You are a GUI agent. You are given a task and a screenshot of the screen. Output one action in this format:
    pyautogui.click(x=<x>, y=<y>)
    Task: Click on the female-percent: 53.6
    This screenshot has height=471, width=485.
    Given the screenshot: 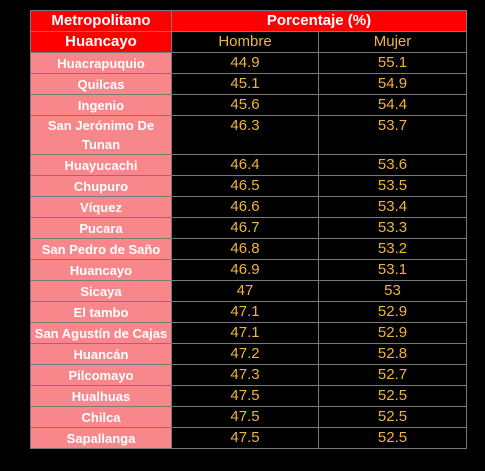 What is the action you would take?
    pyautogui.click(x=392, y=165)
    